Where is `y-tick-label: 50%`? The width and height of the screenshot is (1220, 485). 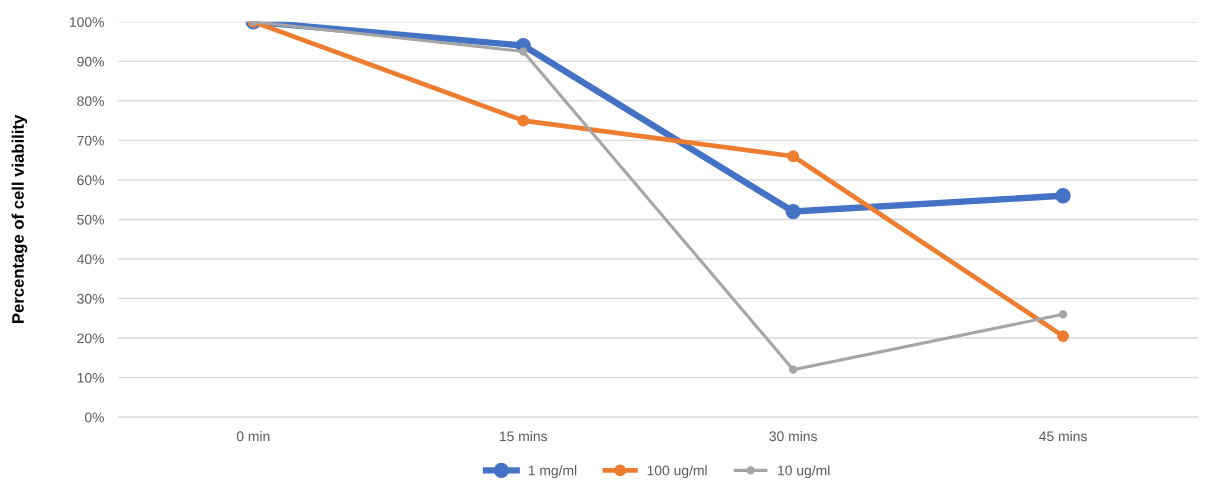 y-tick-label: 50% is located at coordinates (90, 219).